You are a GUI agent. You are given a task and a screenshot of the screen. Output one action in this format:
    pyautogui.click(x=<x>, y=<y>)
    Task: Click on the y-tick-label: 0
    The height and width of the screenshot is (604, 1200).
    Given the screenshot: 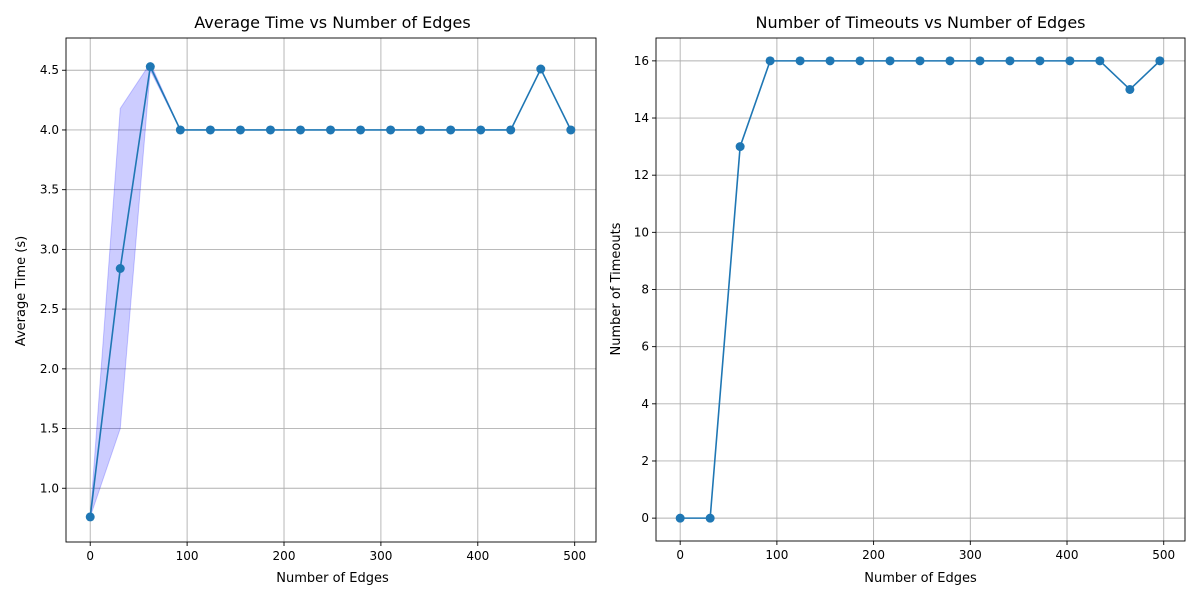 What is the action you would take?
    pyautogui.click(x=645, y=518)
    